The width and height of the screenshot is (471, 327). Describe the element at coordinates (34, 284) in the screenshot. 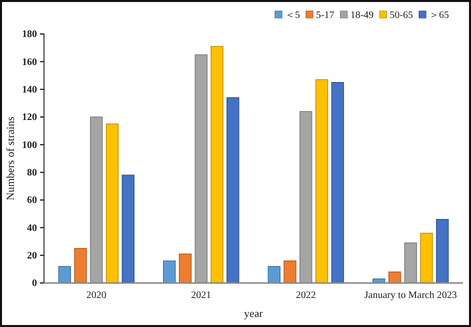

I see `y-tick-label: 0` at that location.